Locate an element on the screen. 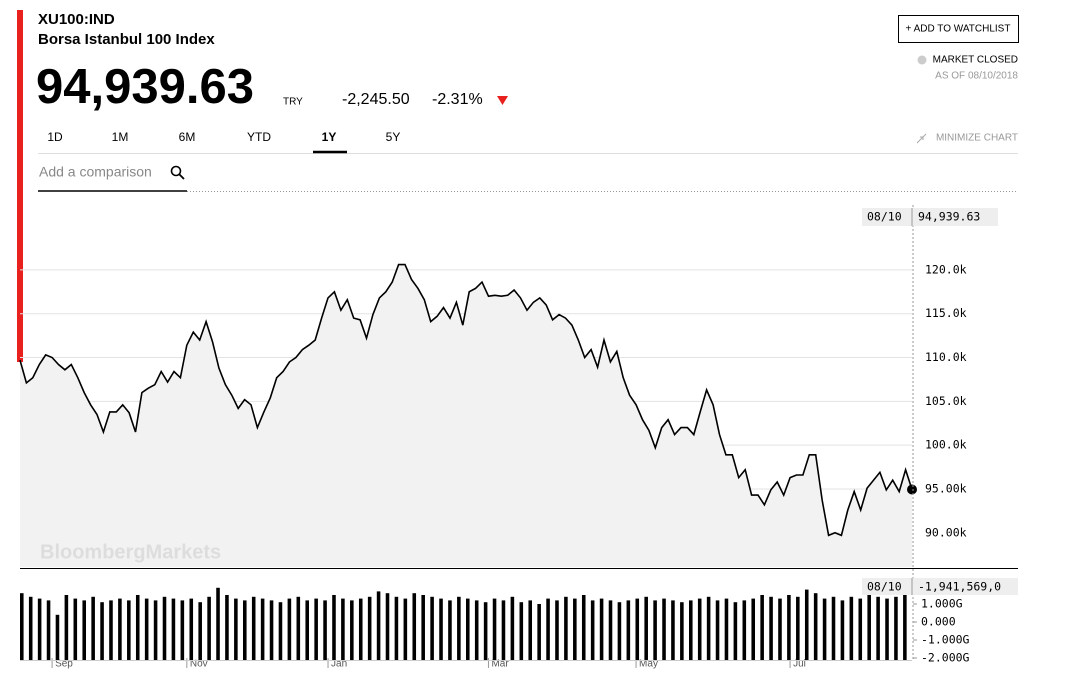  accent-bar is located at coordinates (20, 186).